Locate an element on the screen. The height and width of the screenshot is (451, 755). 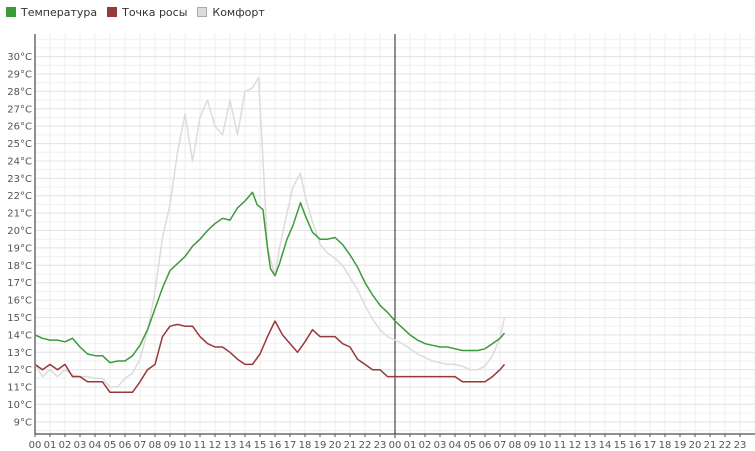
y-tick-label: 20°C is located at coordinates (19, 231).